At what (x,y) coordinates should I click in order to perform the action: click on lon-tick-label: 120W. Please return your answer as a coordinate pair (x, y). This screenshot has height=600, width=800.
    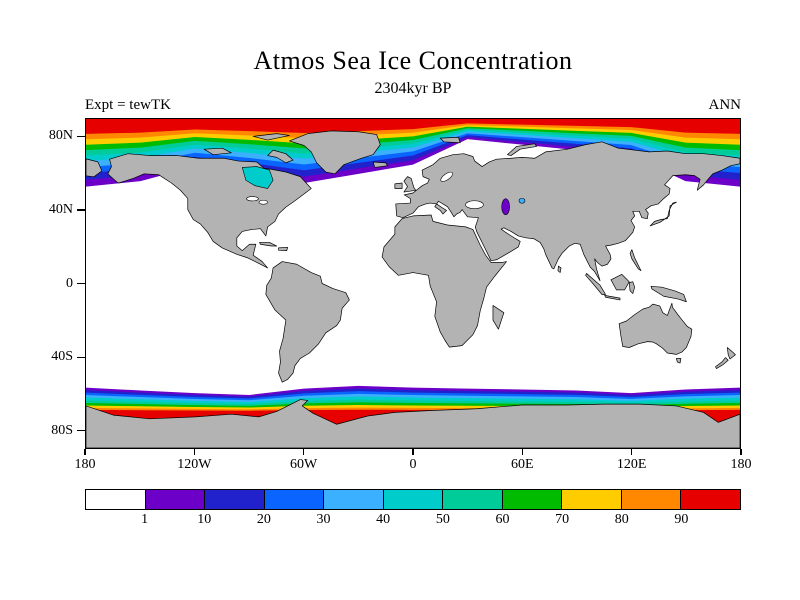
    Looking at the image, I should click on (194, 464).